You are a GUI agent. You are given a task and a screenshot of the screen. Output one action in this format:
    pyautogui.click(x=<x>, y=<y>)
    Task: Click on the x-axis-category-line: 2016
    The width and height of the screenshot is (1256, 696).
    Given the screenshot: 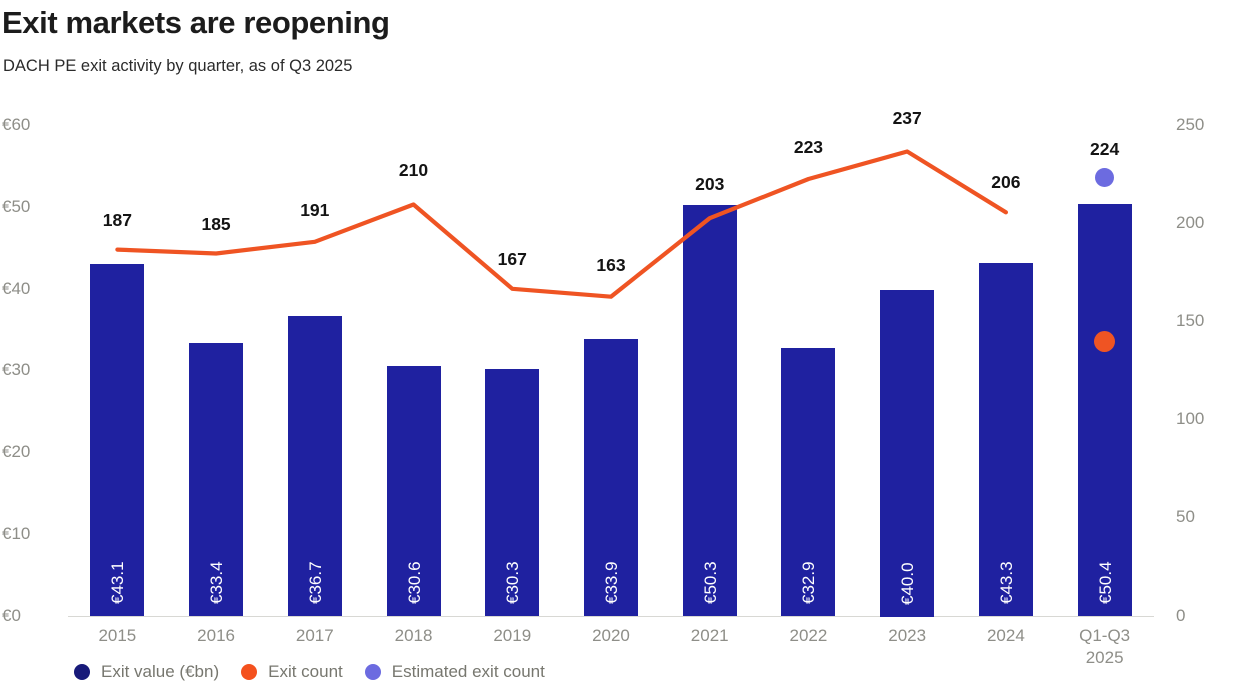 What is the action you would take?
    pyautogui.click(x=216, y=635)
    